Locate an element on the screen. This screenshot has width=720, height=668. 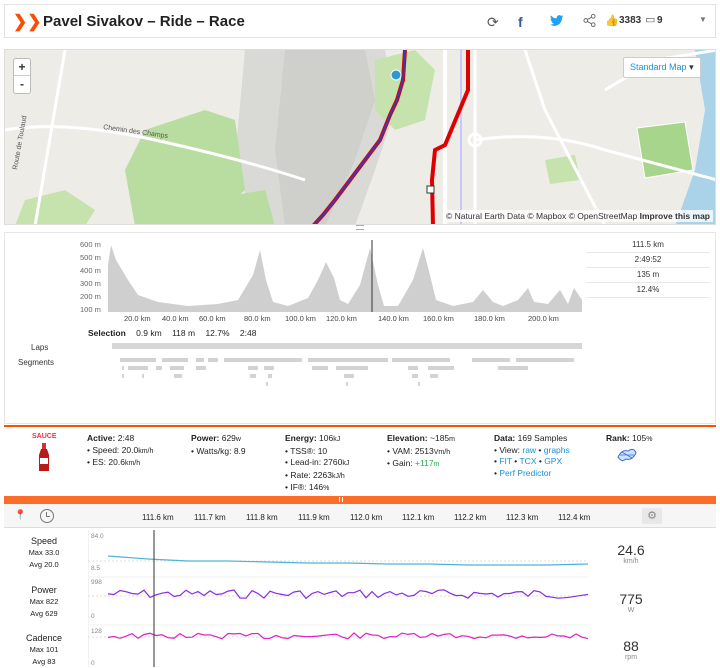
x-tick: 140.0 km is located at coordinates (393, 318).